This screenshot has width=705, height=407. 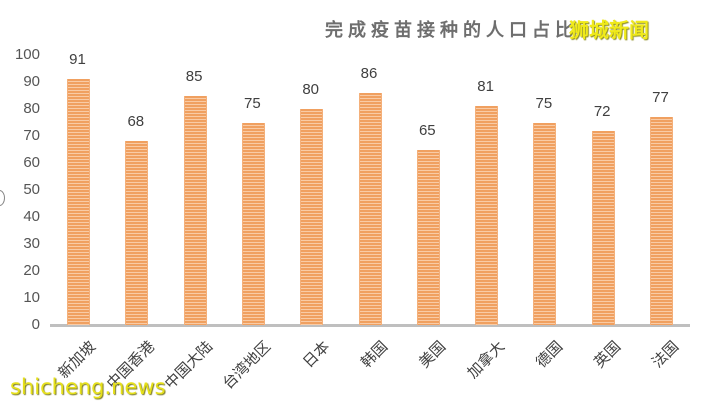 I want to click on y-tick-label: 60, so click(x=31, y=162).